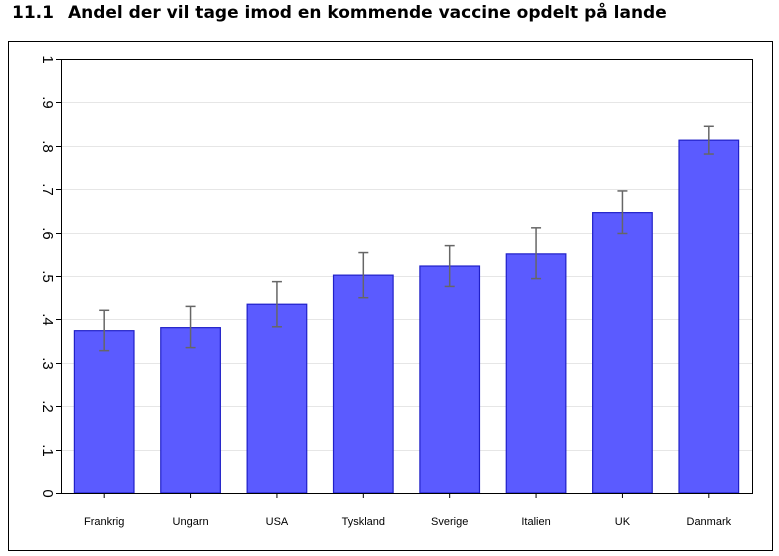  I want to click on y-tick-label: .5, so click(47, 276).